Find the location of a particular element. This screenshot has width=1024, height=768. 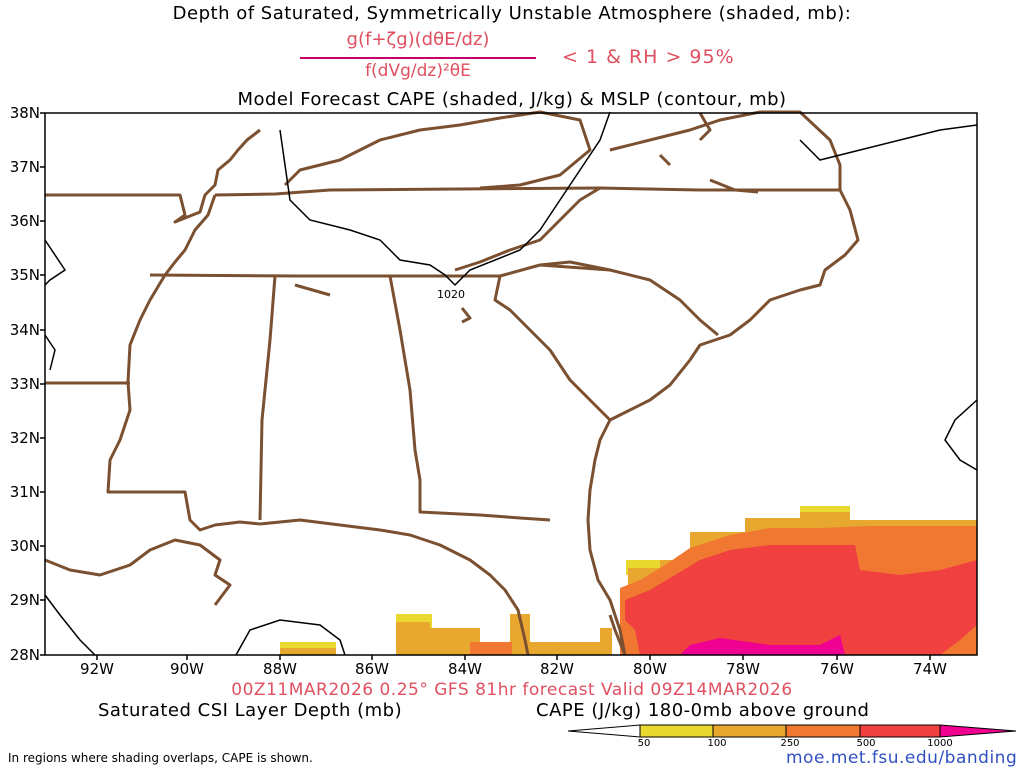

colorbar-tick: 50 is located at coordinates (644, 743).